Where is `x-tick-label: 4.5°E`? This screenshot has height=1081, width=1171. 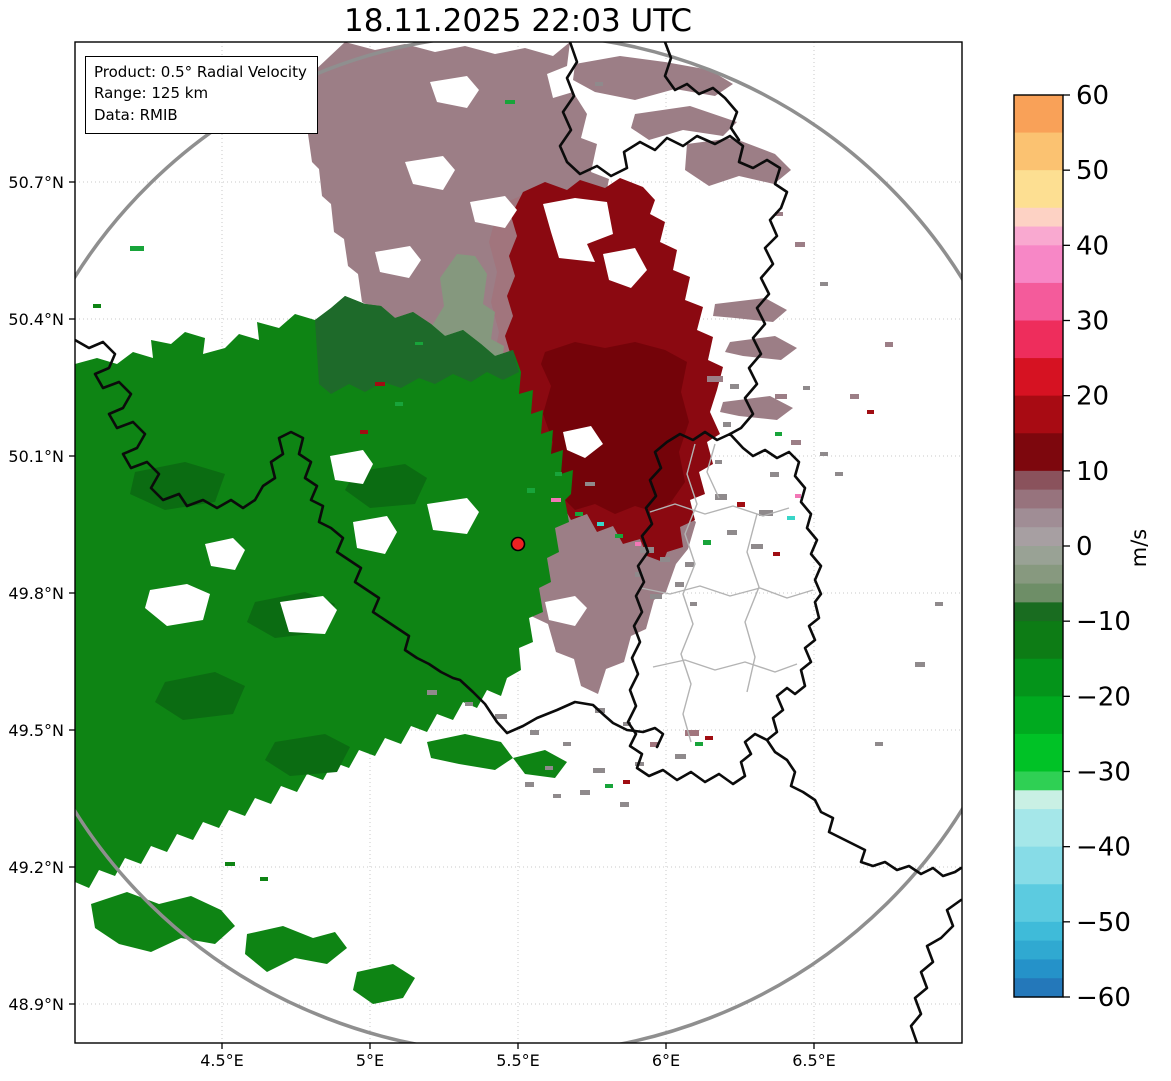
x-tick-label: 4.5°E is located at coordinates (222, 1060).